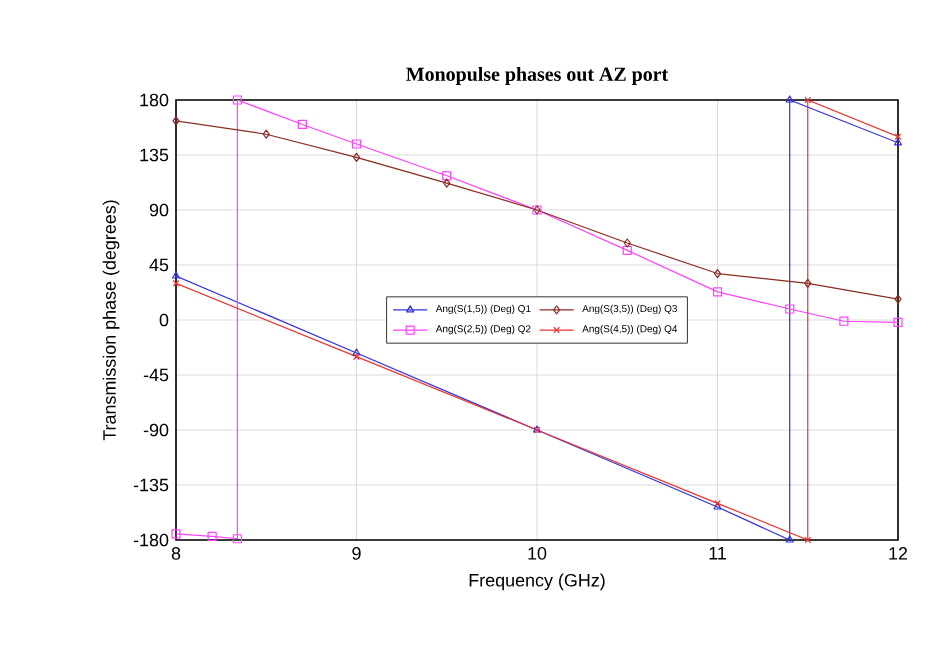 This screenshot has height=646, width=948. Describe the element at coordinates (156, 375) in the screenshot. I see `y-tick-label: -45` at that location.